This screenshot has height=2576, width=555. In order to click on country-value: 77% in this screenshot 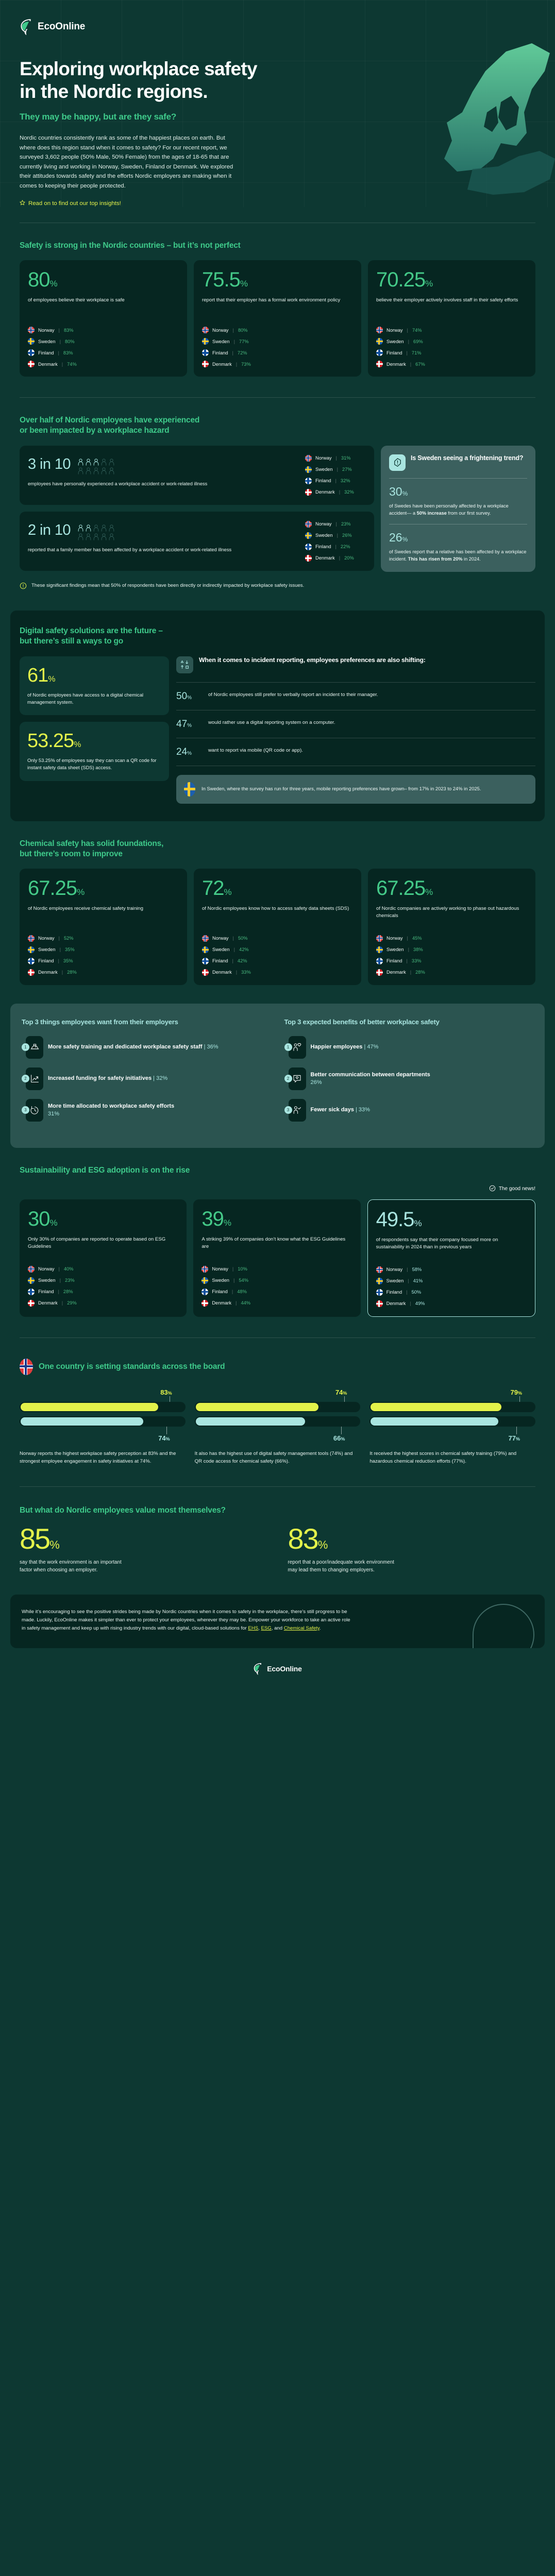, I will do `click(244, 341)`.